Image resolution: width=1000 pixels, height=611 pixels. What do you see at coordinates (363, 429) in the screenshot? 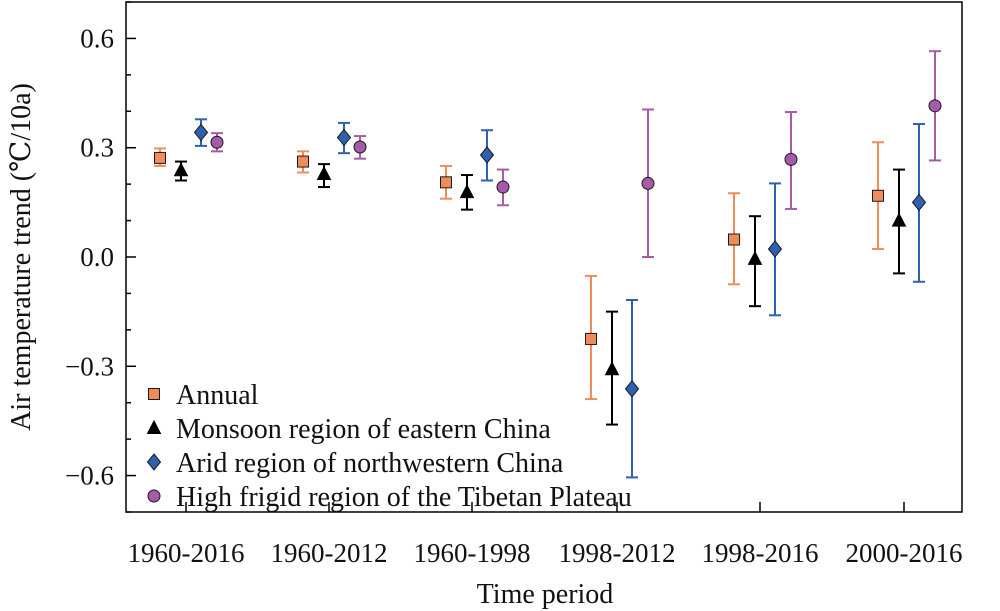
I see `legend-label: Monsoon region of eastern China` at bounding box center [363, 429].